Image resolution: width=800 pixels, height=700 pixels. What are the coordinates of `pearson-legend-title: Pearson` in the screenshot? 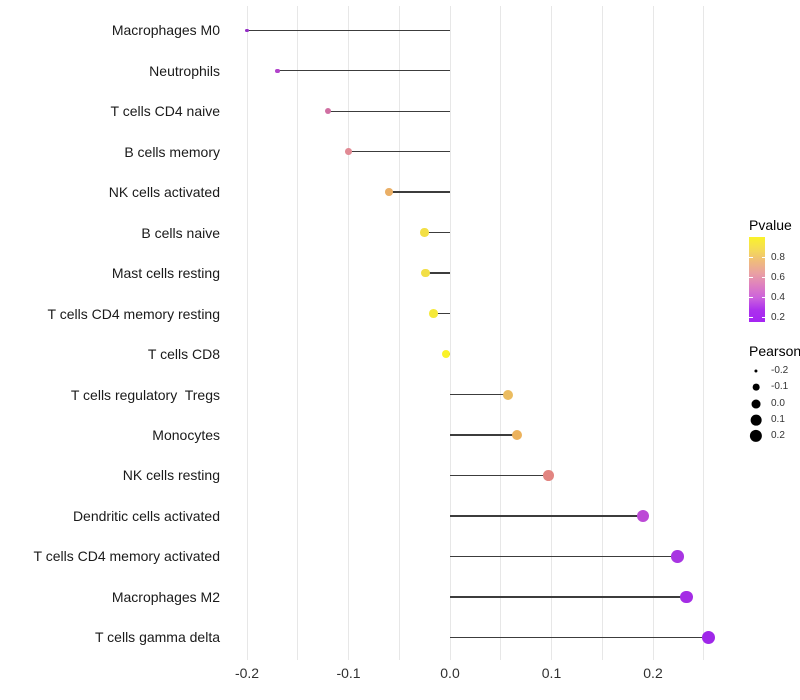 It's located at (774, 351).